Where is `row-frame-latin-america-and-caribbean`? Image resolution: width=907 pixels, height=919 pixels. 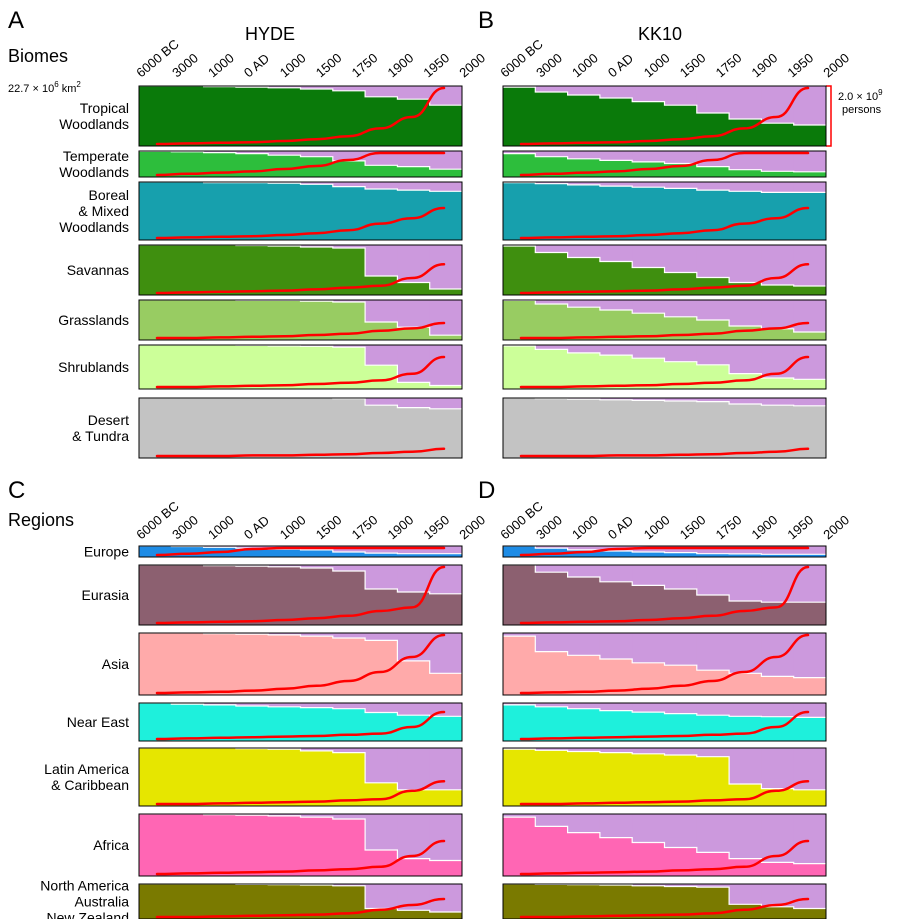
row-frame-latin-america-and-caribbean is located at coordinates (300, 777).